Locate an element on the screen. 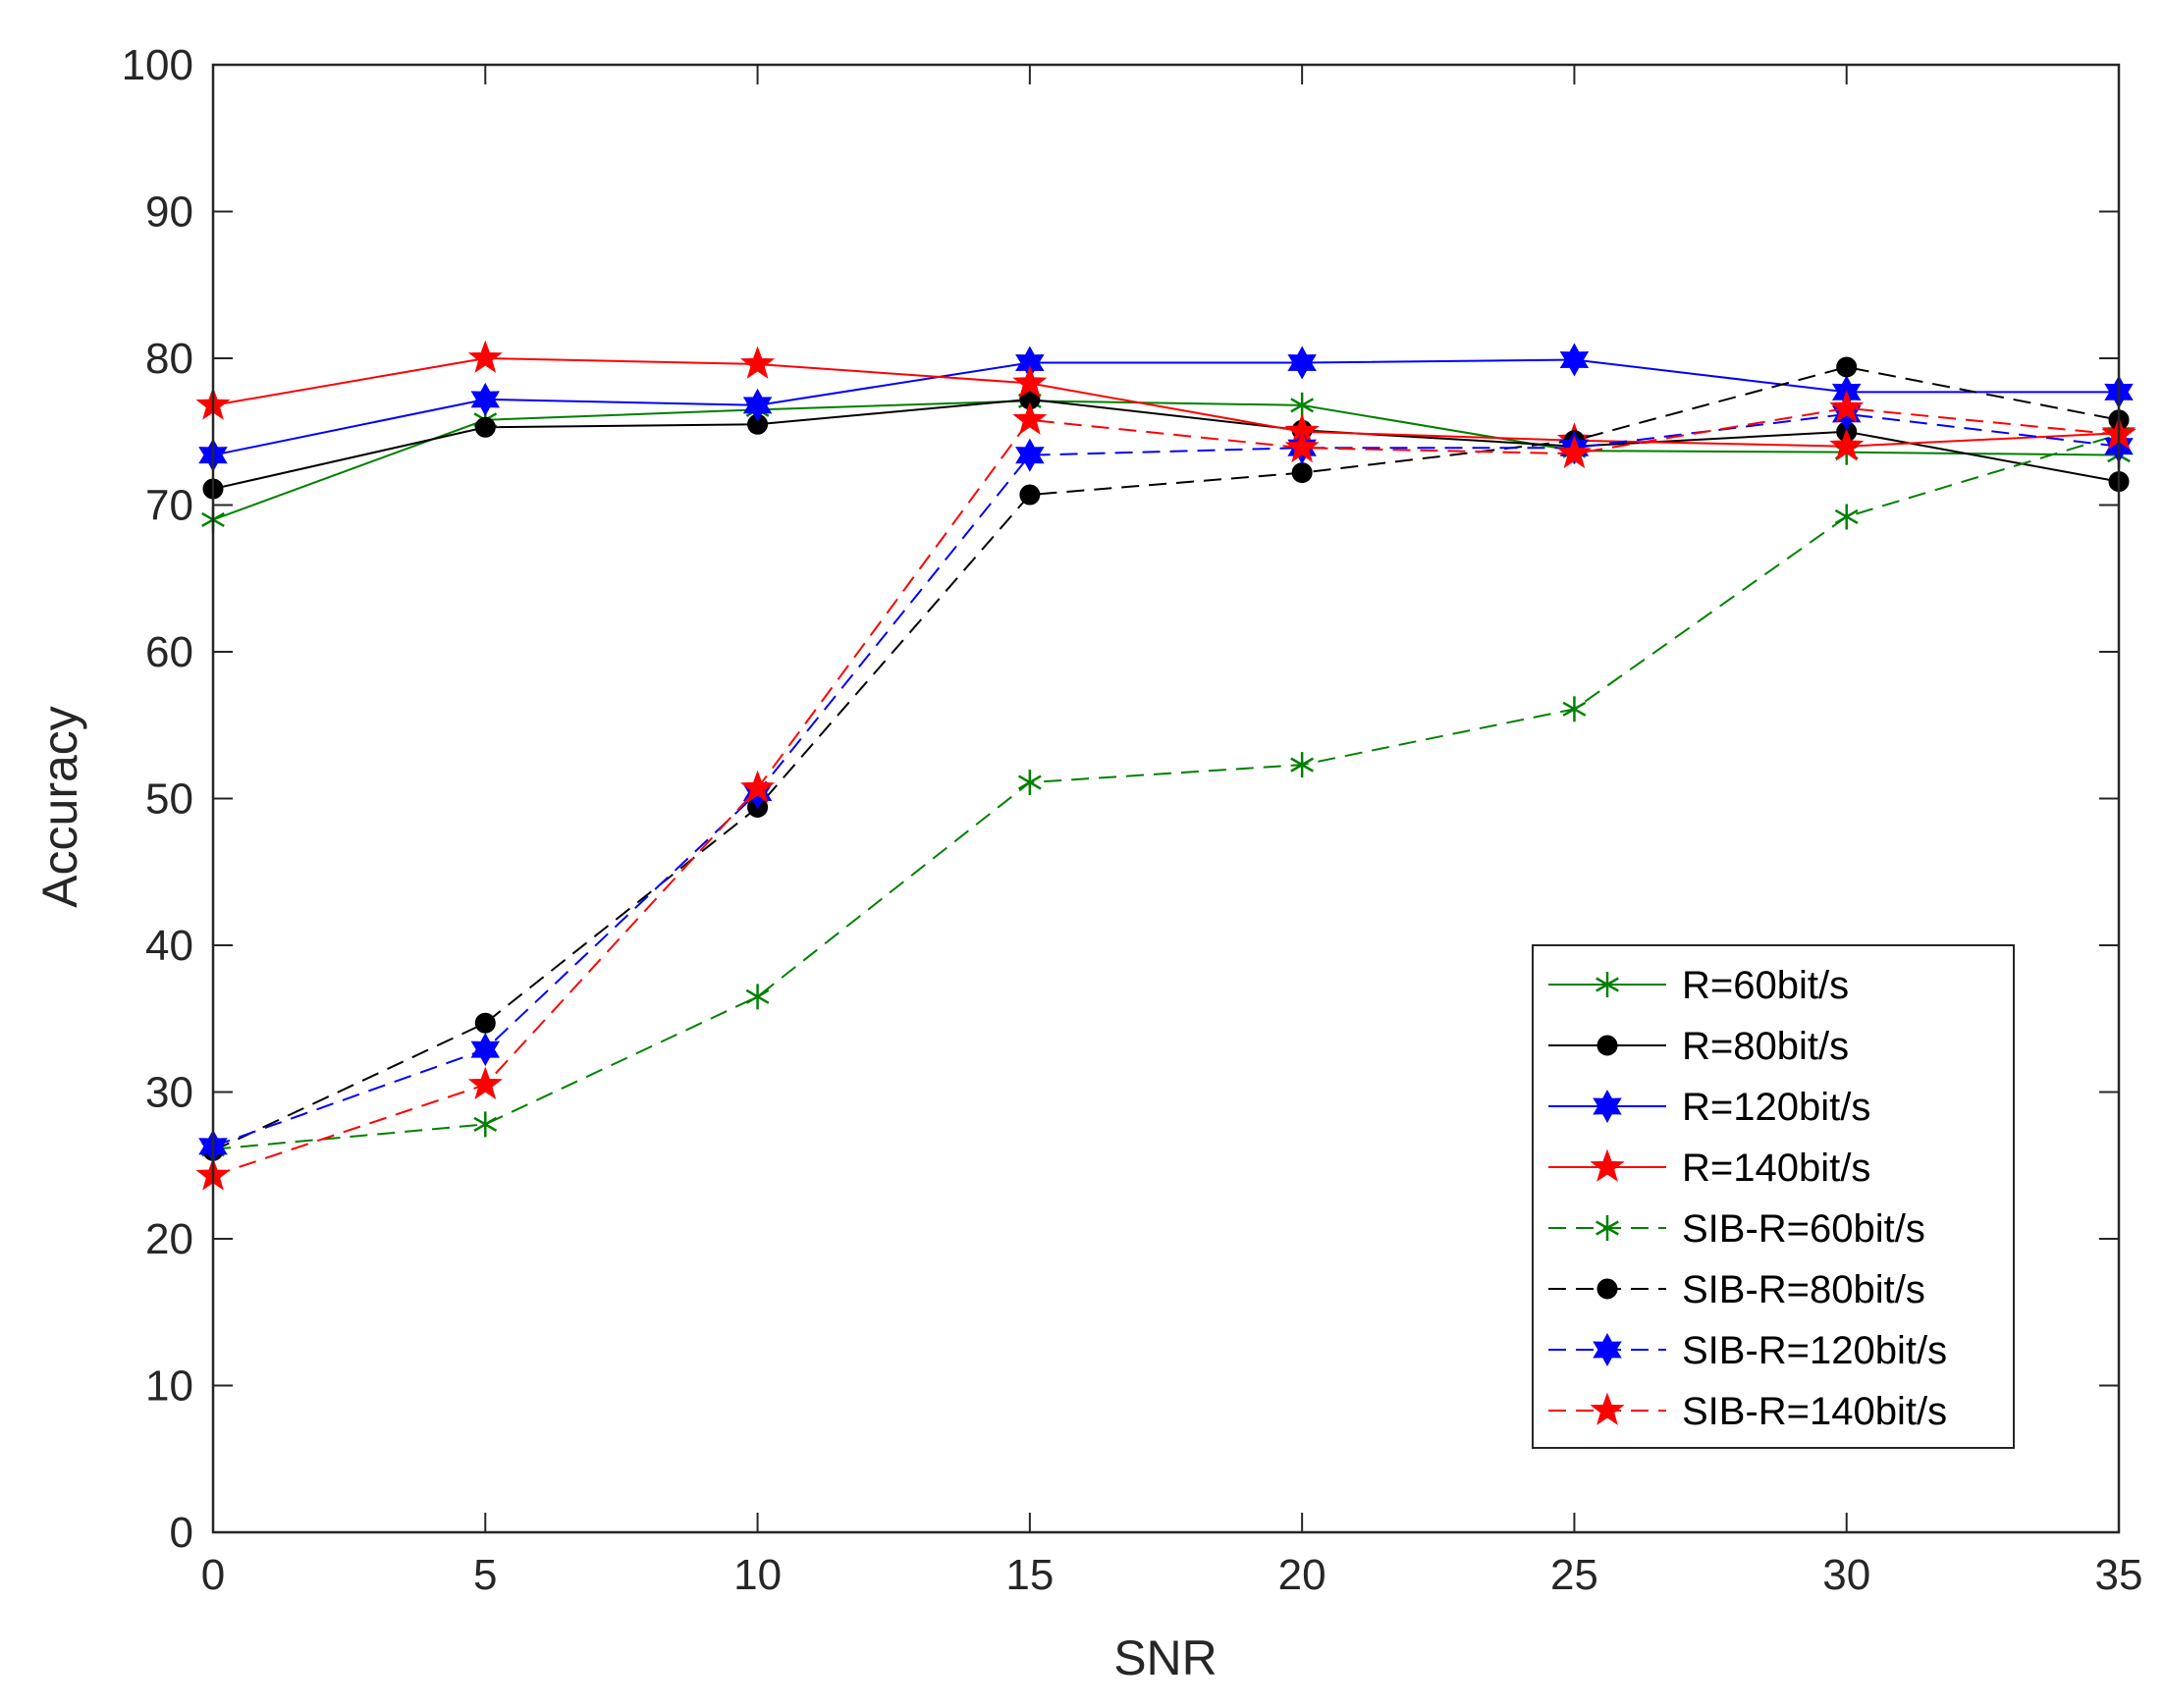 The height and width of the screenshot is (1708, 2164). legend-entry-r-120bit-s: R=120bit/s is located at coordinates (1709, 1107).